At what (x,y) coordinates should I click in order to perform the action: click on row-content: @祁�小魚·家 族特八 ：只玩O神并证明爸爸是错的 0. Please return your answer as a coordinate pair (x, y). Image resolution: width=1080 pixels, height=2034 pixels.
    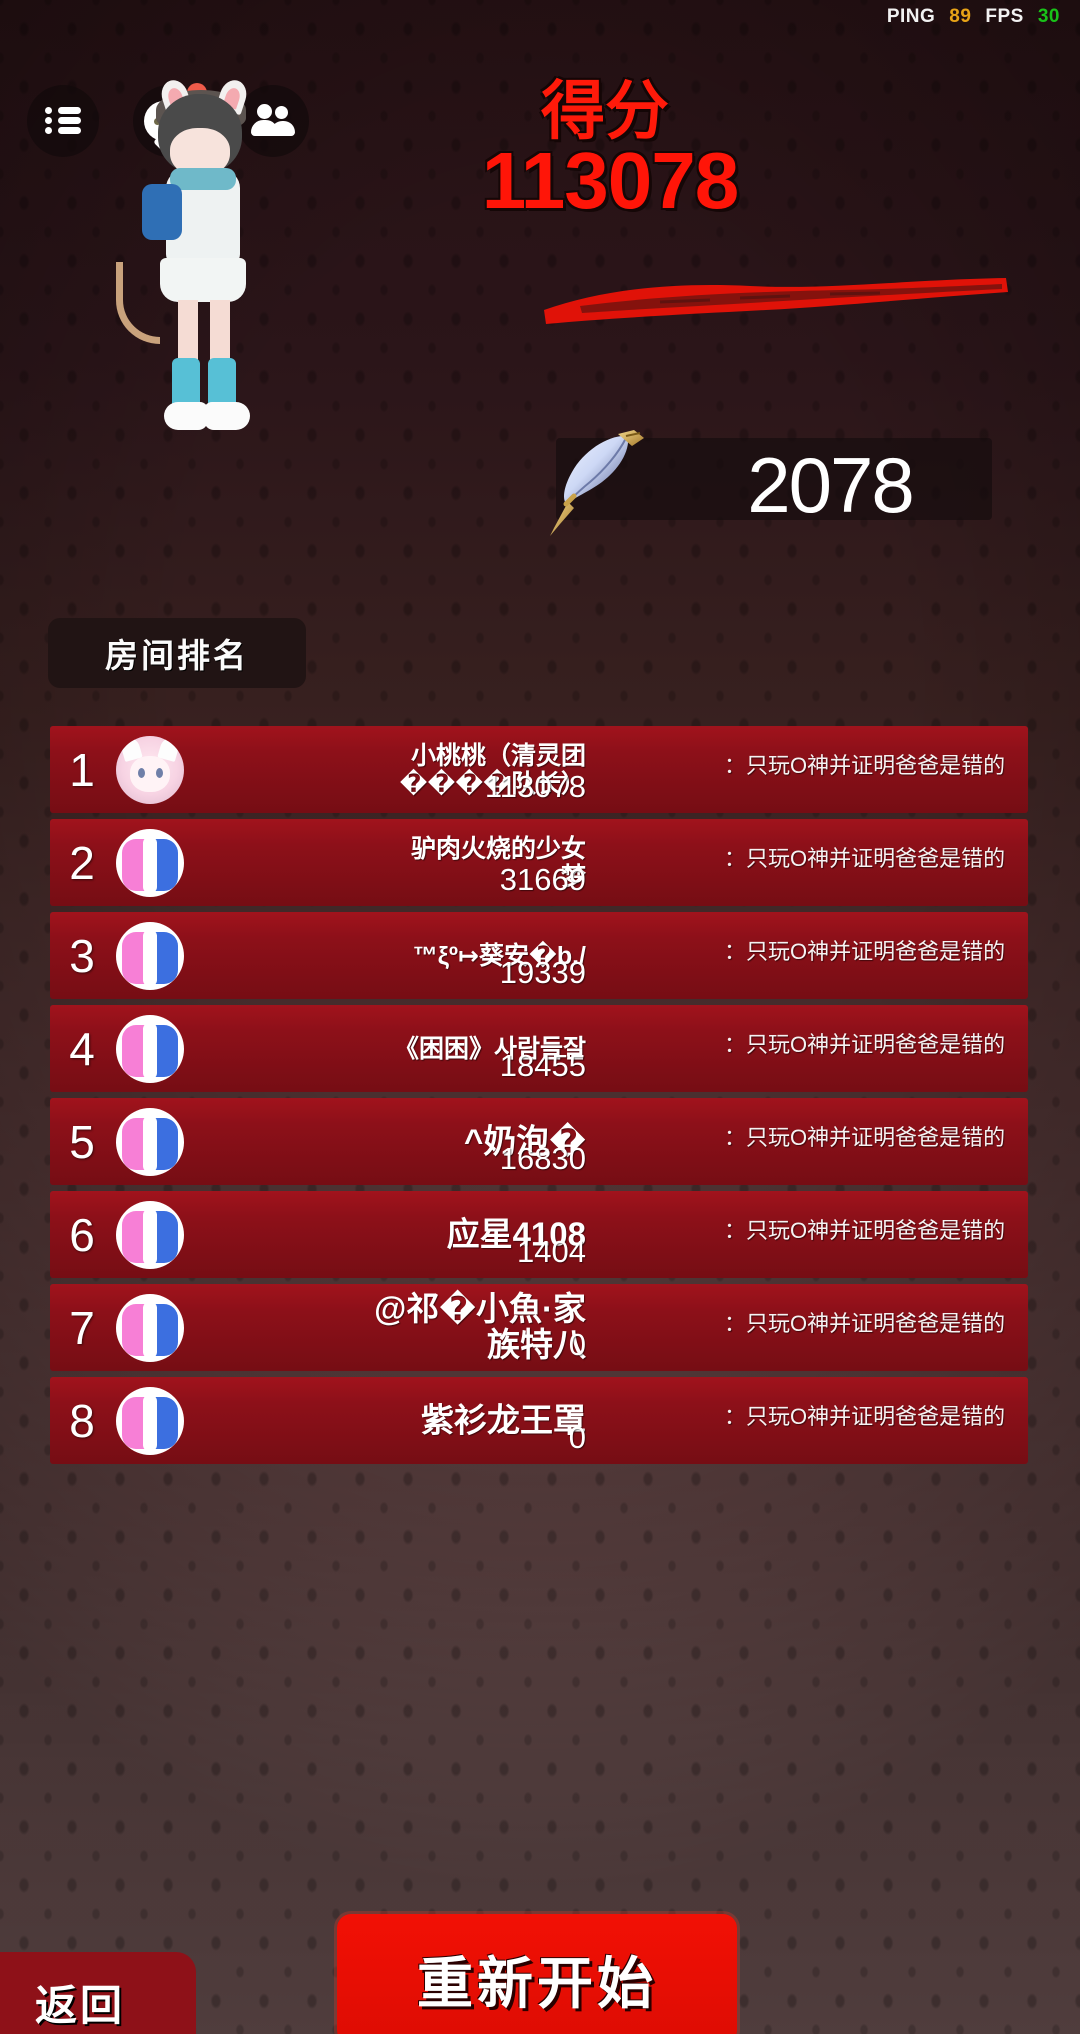
    Looking at the image, I should click on (606, 1327).